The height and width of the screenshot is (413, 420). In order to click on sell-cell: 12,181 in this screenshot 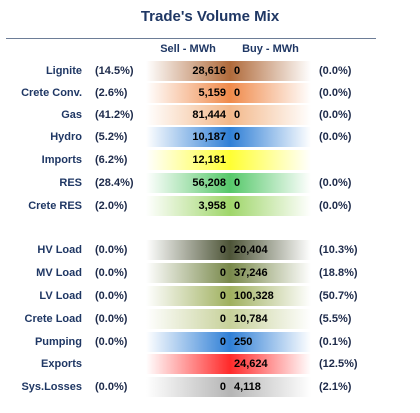, I will do `click(188, 160)`.